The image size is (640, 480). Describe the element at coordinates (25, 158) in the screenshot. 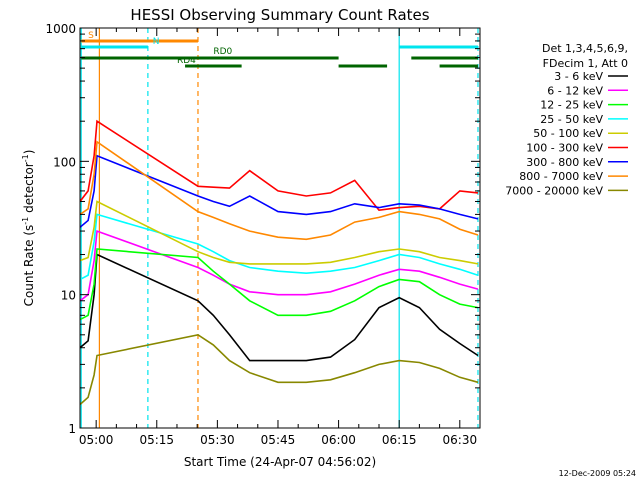

I see `y-label-sup2: -1` at that location.